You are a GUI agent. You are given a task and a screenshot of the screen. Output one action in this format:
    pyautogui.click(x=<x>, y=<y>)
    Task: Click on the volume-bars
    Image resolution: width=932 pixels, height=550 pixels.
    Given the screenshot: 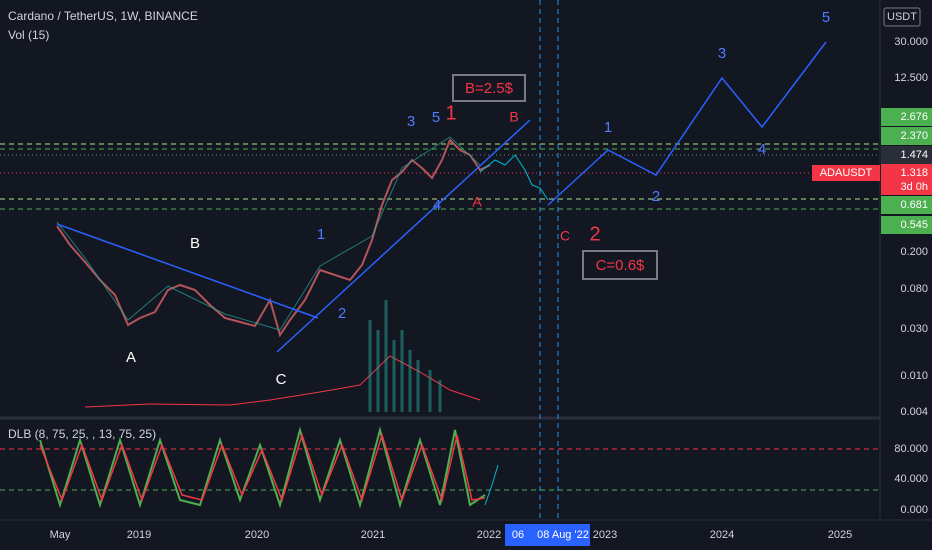 What is the action you would take?
    pyautogui.click(x=405, y=356)
    